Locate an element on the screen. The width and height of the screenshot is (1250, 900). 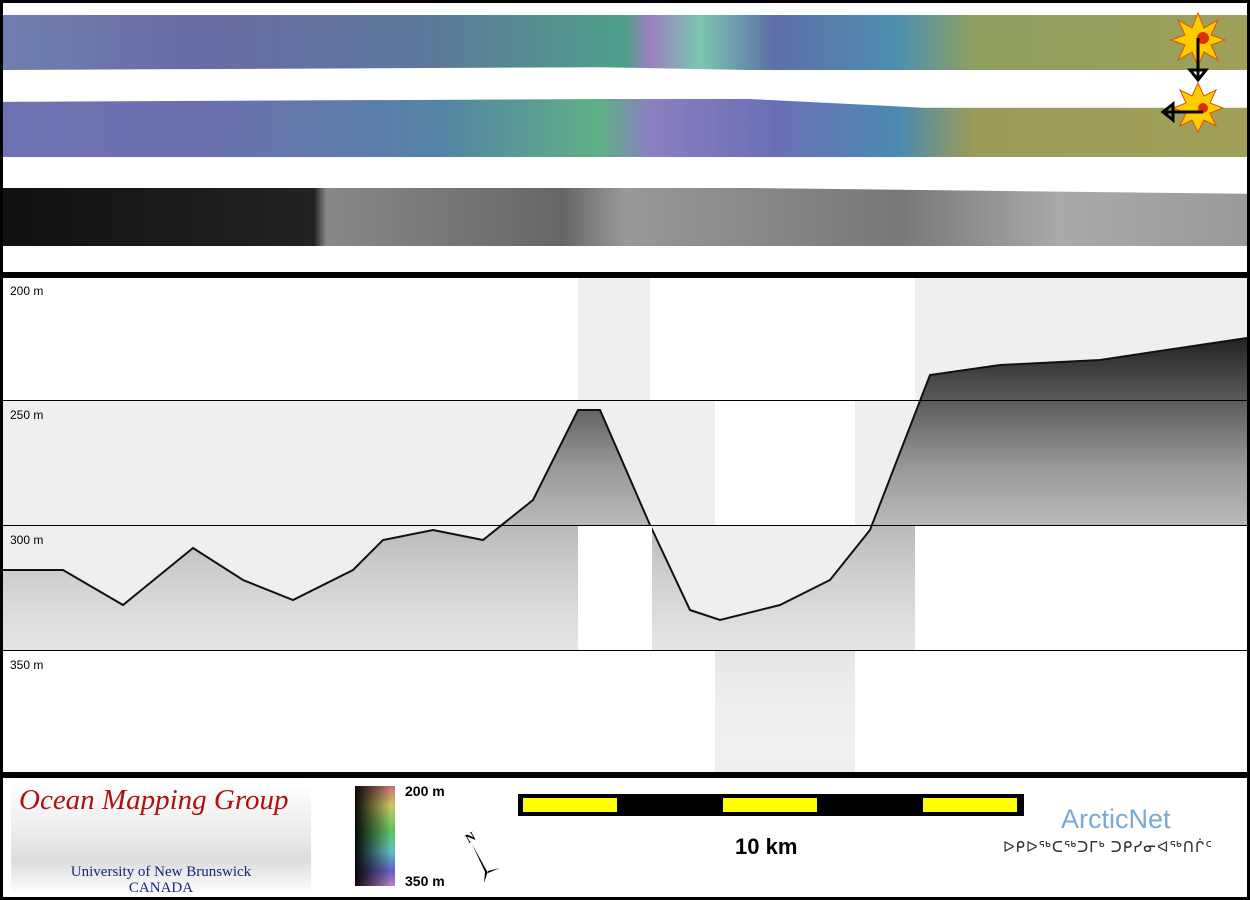
scale-bar-label: 10 km is located at coordinates (766, 846).